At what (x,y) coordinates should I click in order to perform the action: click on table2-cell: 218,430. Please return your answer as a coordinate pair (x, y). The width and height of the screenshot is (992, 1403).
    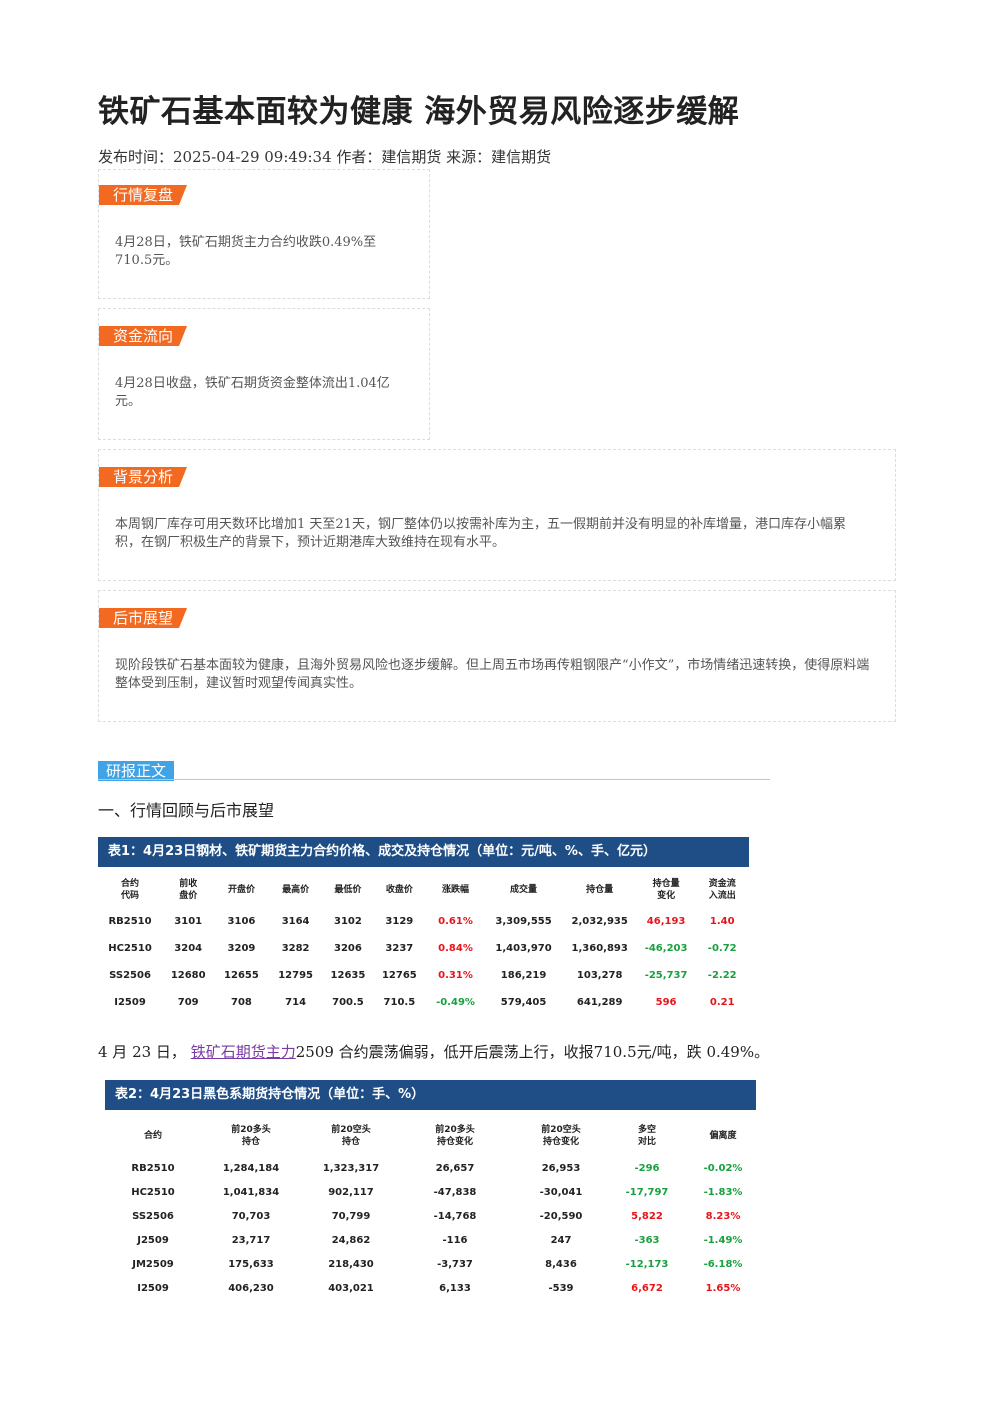
    Looking at the image, I should click on (351, 1264).